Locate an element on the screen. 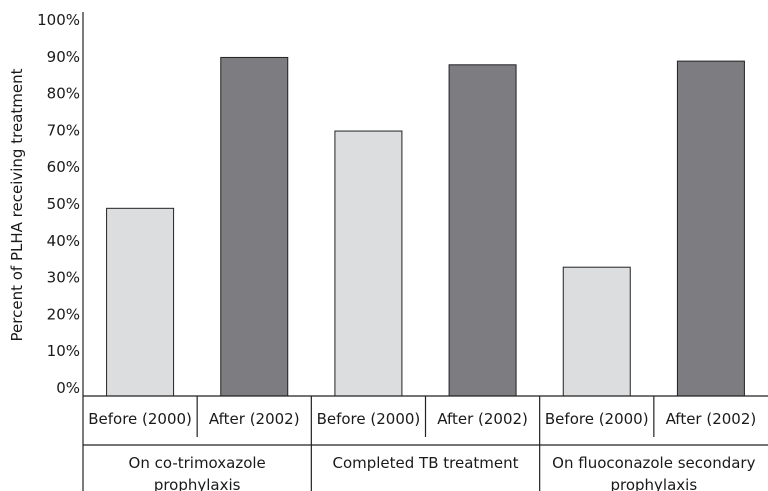  y-axis-label: Percent of PLHA receiving treatment is located at coordinates (17, 204).